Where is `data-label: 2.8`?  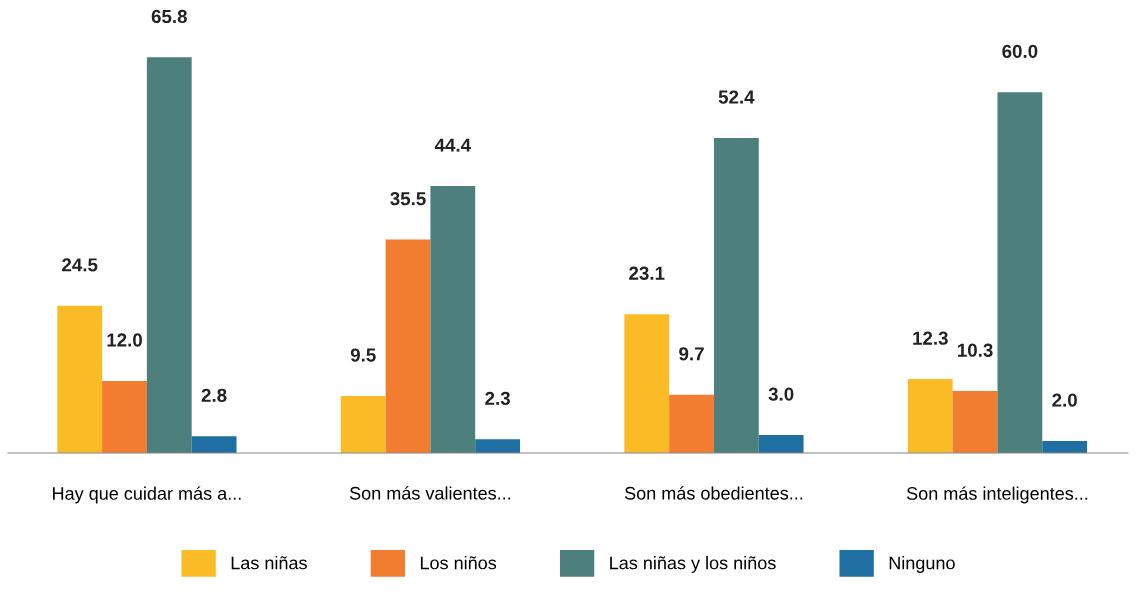 data-label: 2.8 is located at coordinates (214, 395).